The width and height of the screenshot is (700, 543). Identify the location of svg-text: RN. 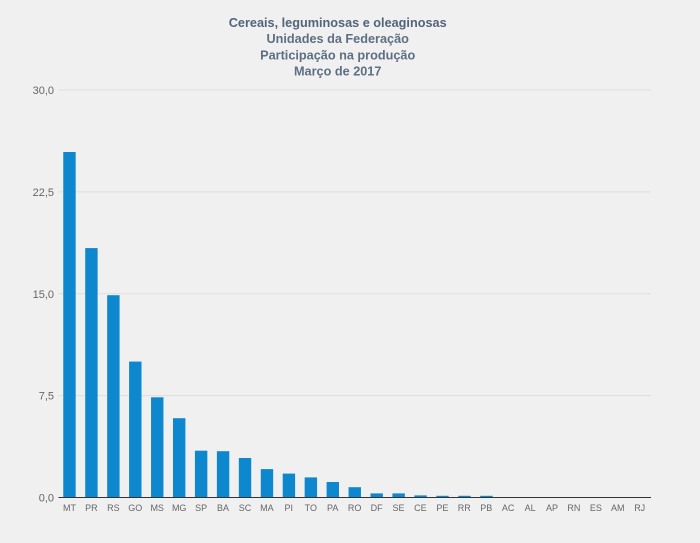
(573, 508).